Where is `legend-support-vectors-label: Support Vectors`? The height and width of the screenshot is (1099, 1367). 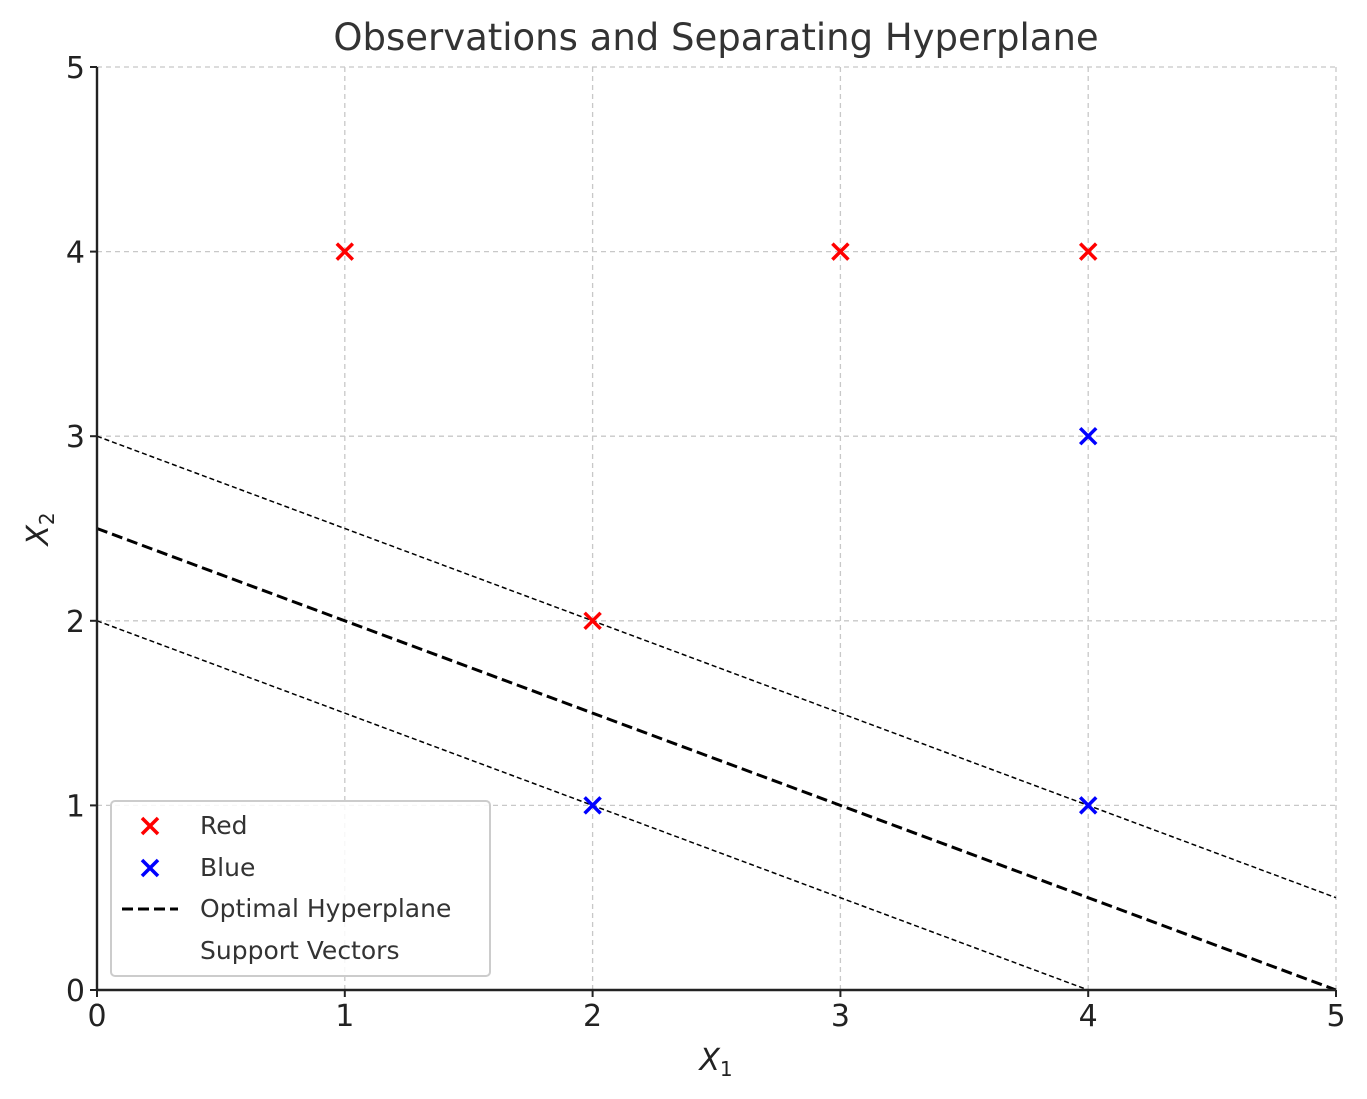 legend-support-vectors-label: Support Vectors is located at coordinates (299, 950).